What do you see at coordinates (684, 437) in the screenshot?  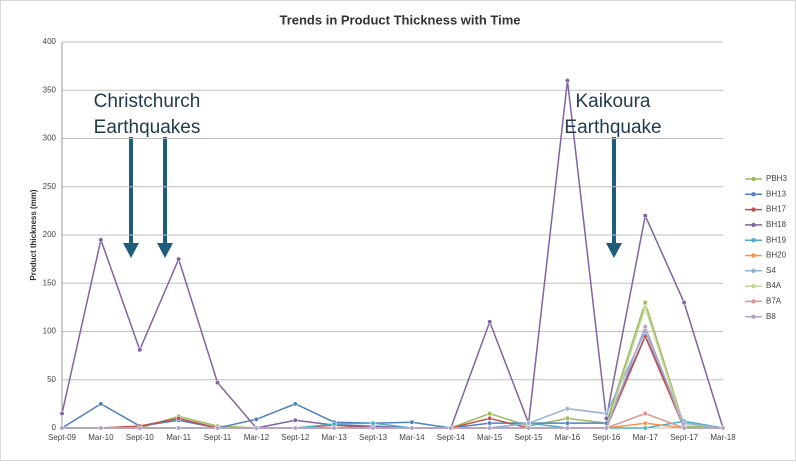 I see `x-tick-label: Sept-17` at bounding box center [684, 437].